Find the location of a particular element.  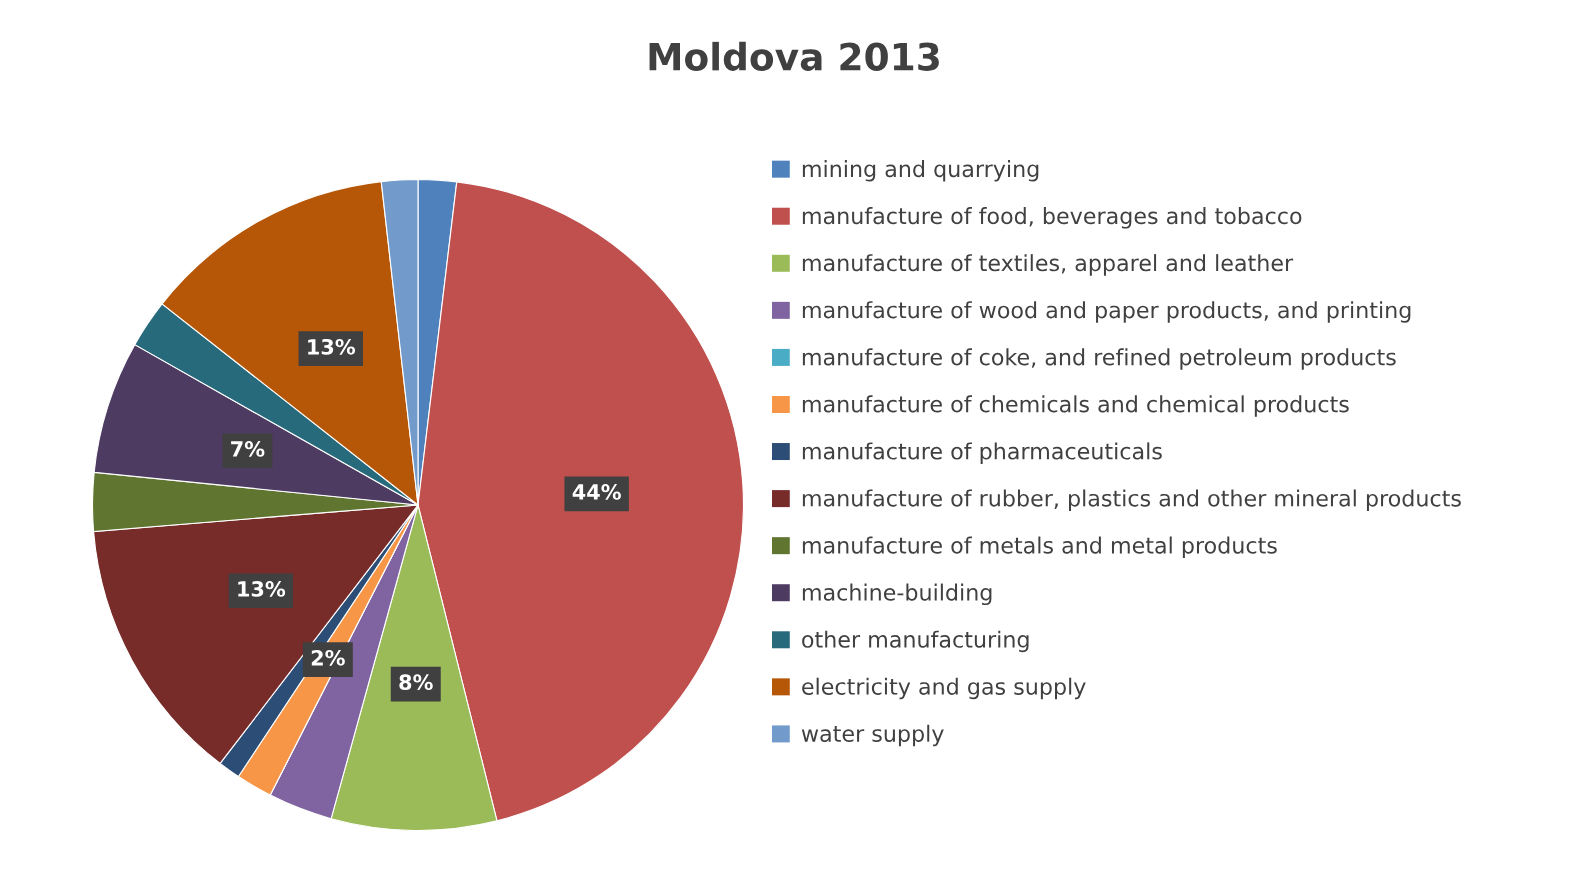

legend-label: manufacture of rubber, plastics and other mineral products is located at coordinates (1131, 500).